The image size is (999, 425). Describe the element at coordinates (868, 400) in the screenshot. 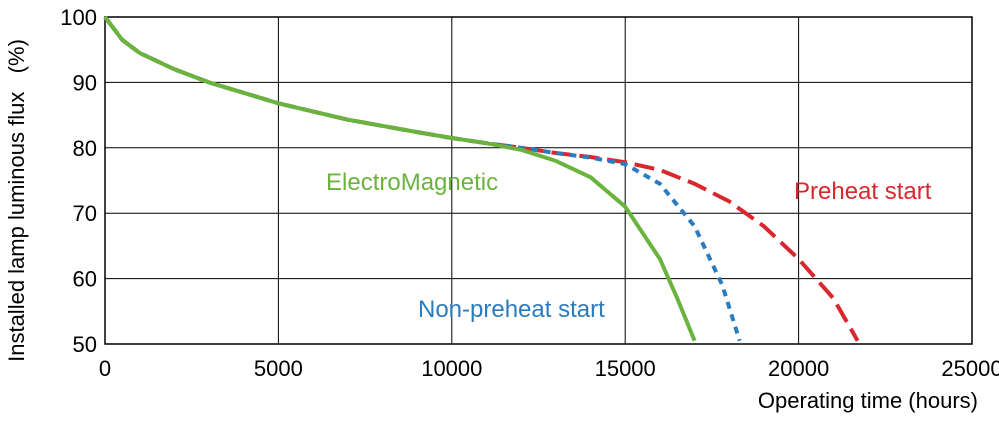

I see `x-axis-label: Operating time (hours)` at that location.